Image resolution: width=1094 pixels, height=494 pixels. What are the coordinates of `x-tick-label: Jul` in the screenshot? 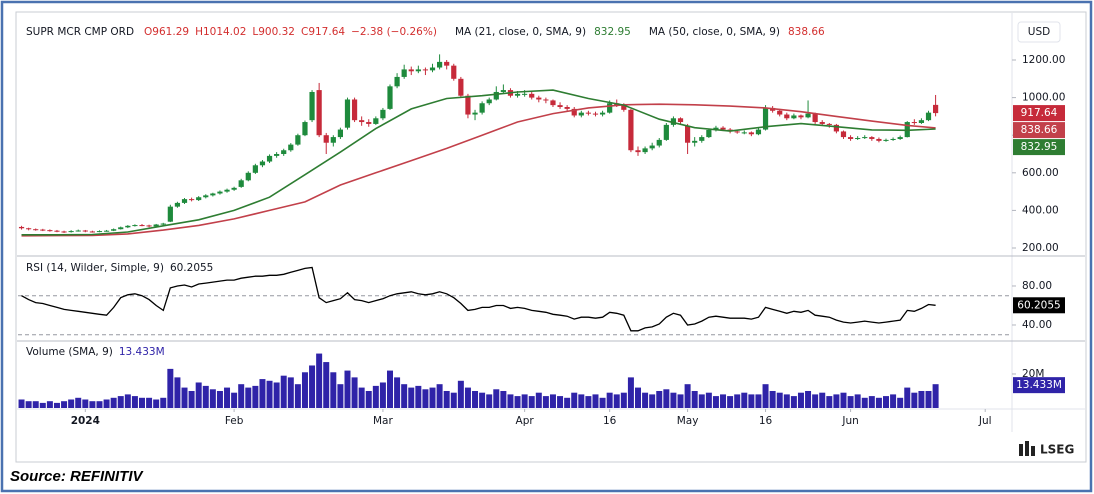 It's located at (985, 421).